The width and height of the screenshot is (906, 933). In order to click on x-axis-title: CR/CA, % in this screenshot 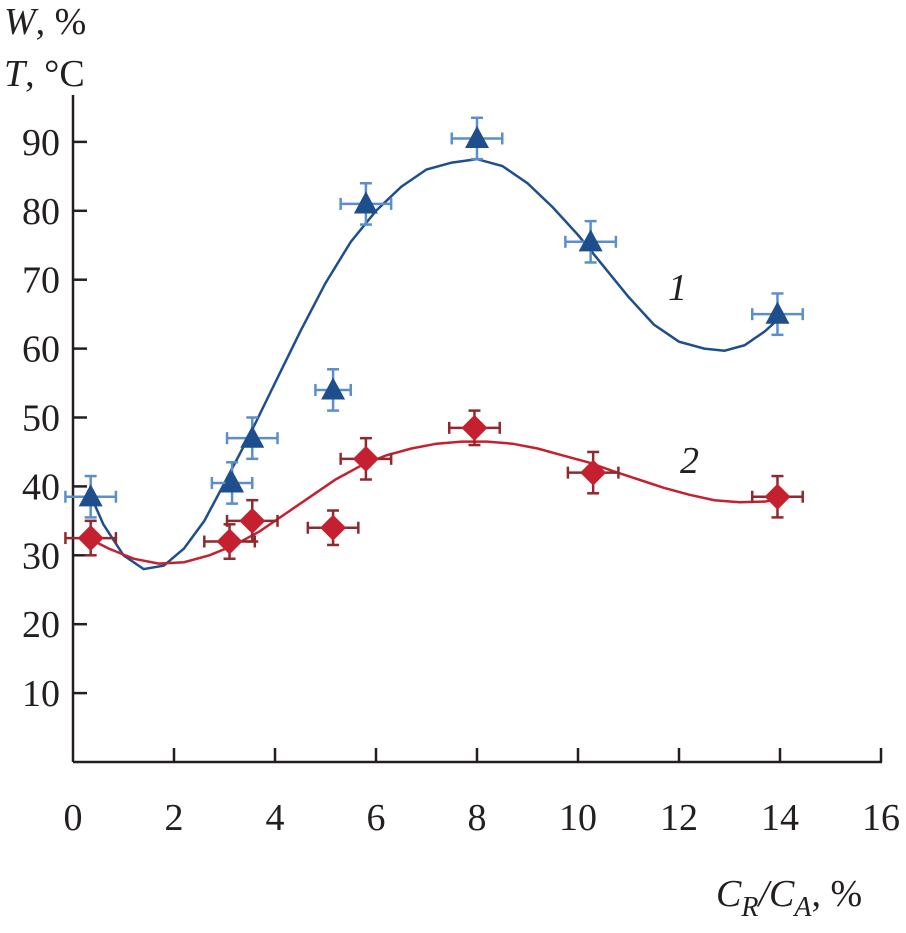, I will do `click(789, 898)`.